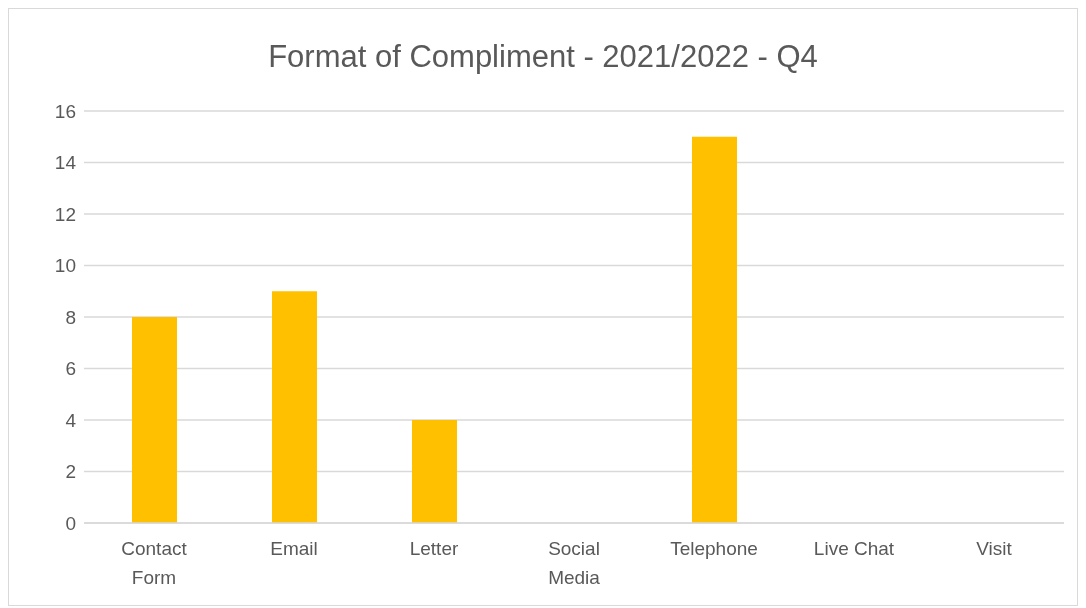  Describe the element at coordinates (70, 317) in the screenshot. I see `y-tick-label: 8` at that location.